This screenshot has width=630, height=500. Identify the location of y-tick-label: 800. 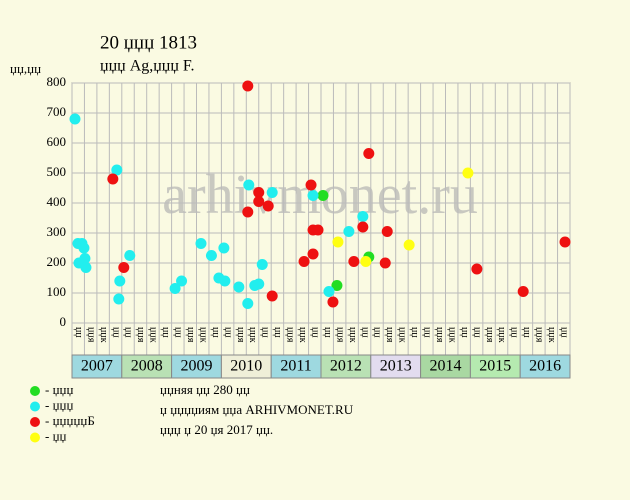
(57, 81).